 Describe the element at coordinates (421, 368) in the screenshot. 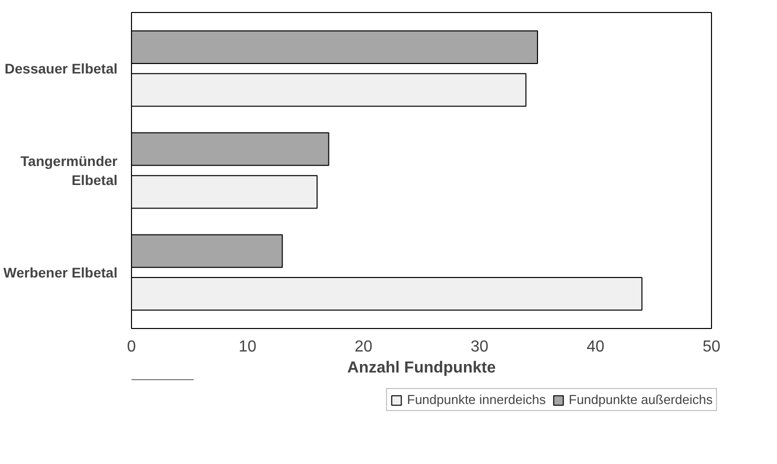

I see `x-axis-title: Anzahl Fundpunkte` at that location.